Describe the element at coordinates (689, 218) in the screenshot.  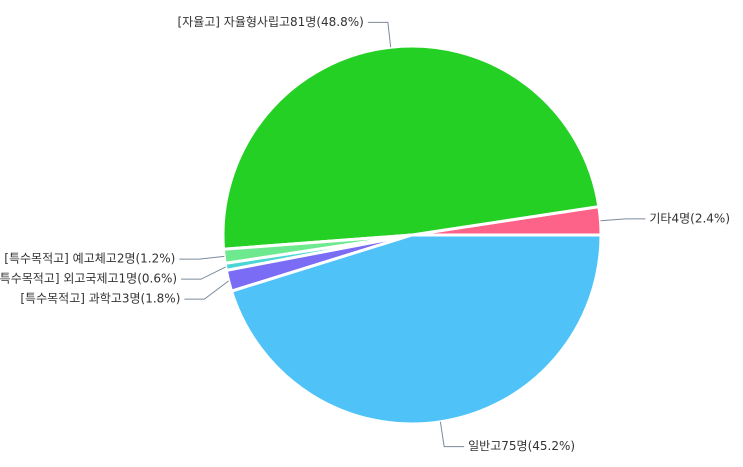
I see `slice-label: 기타4명(2.4%)` at that location.